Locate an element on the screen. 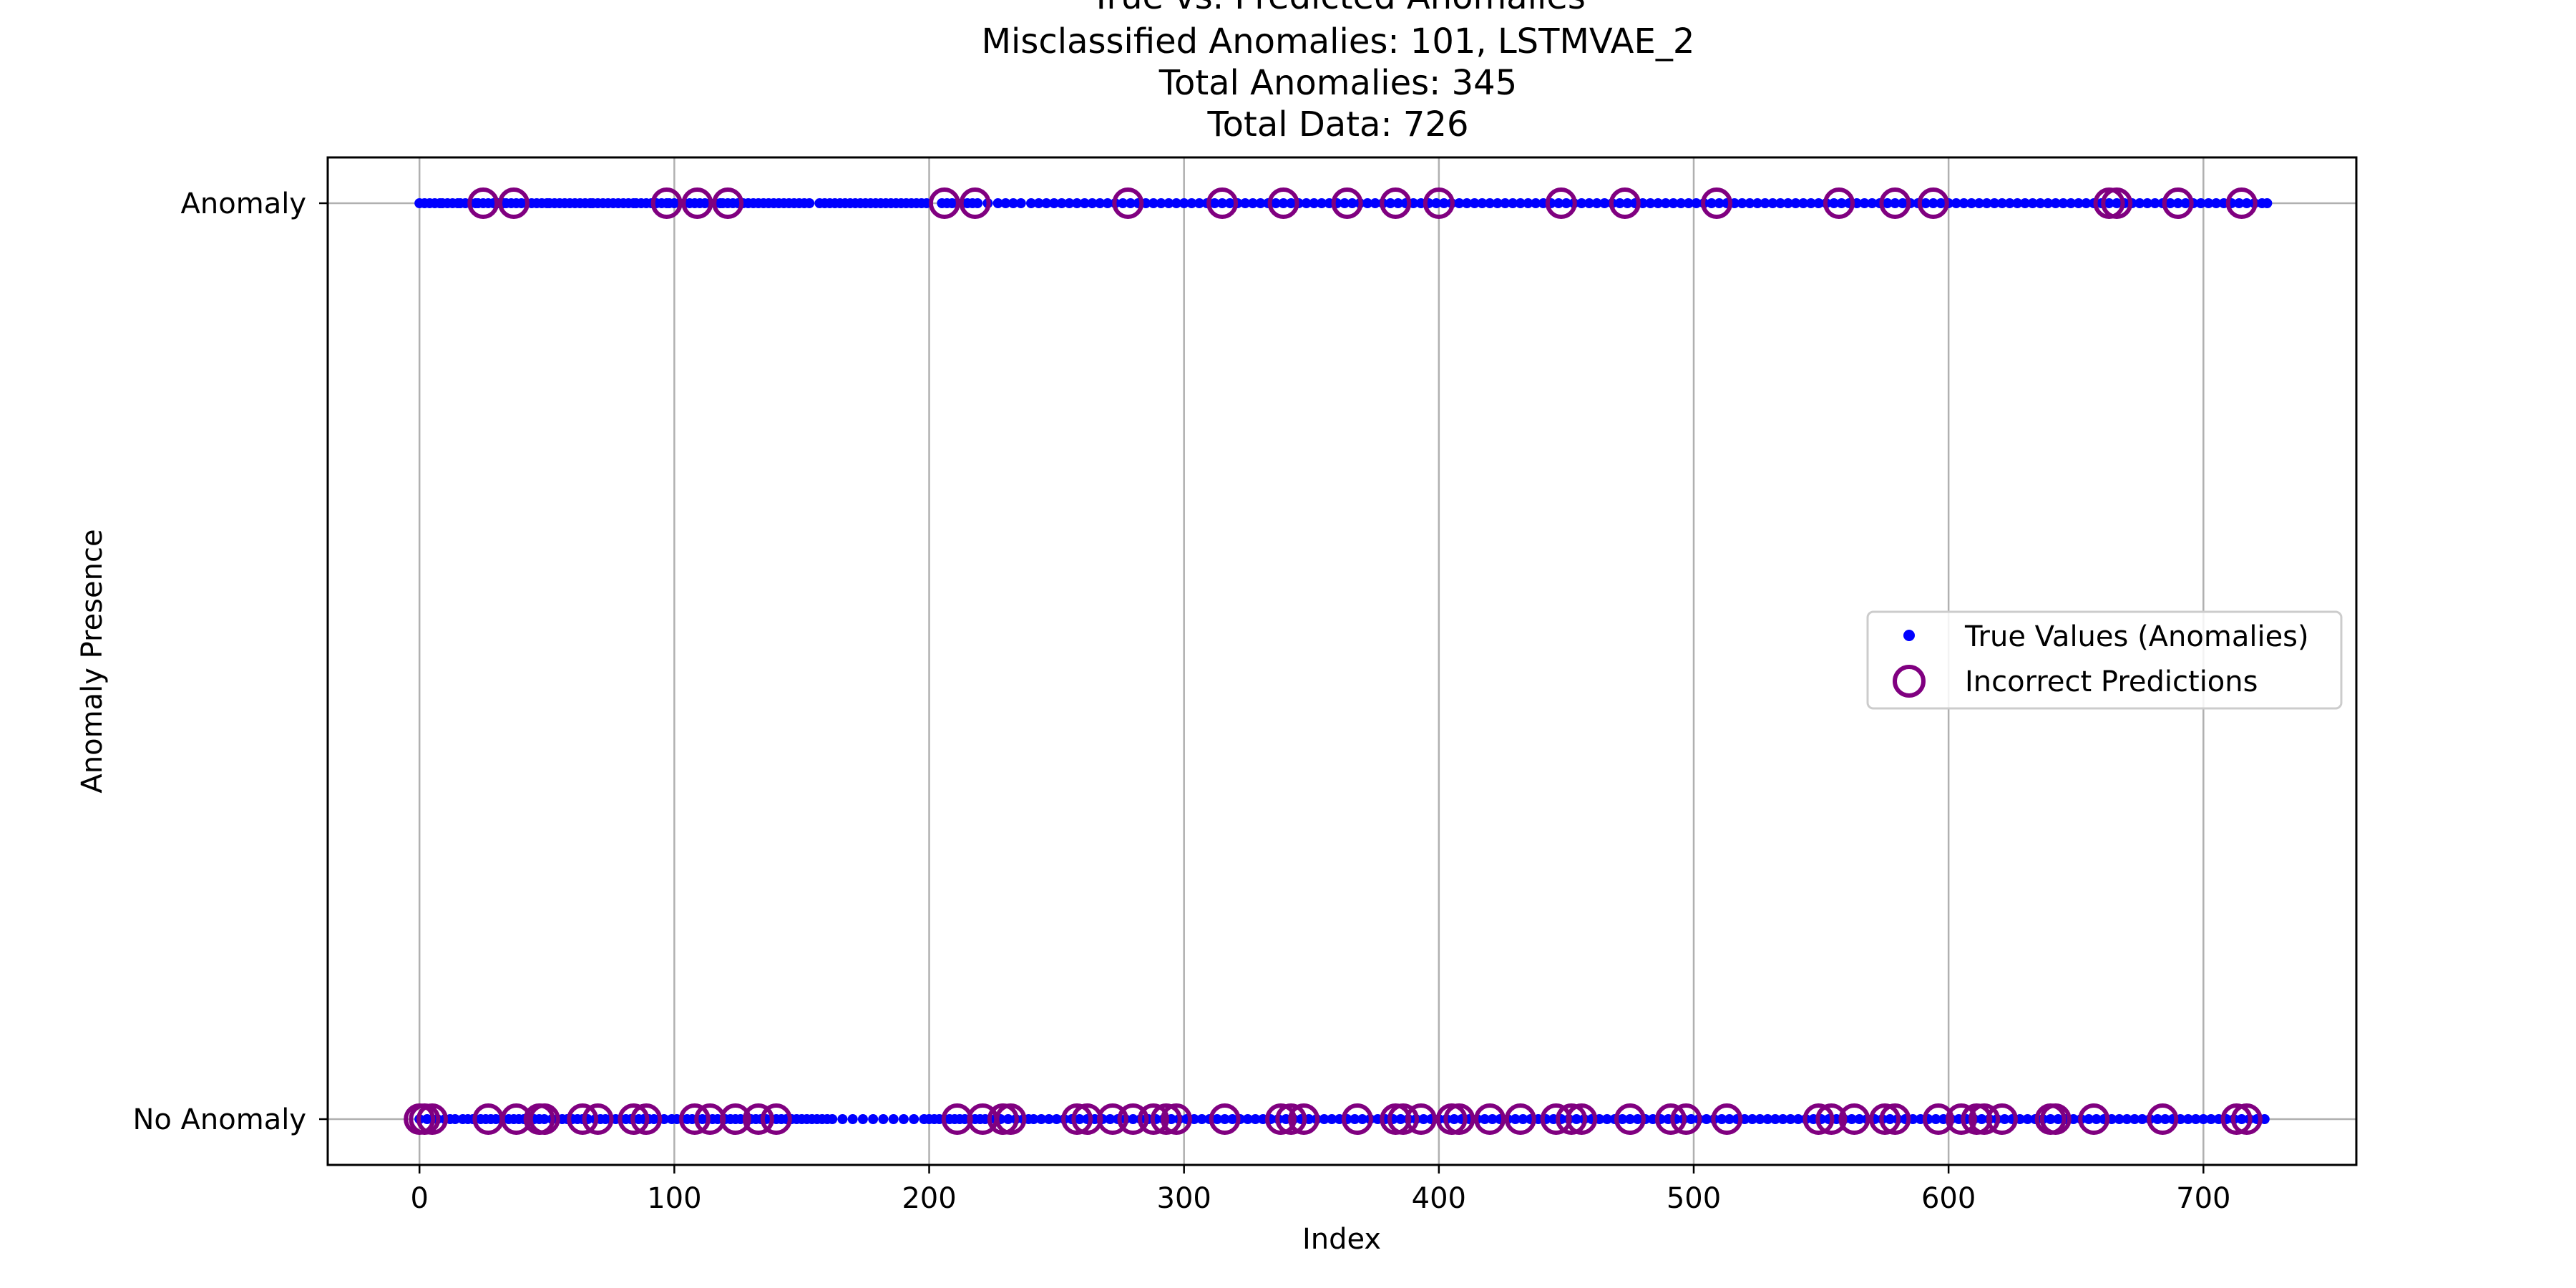 This screenshot has width=2576, height=1288. legend-incorrect-predictions-label: Incorrect Predictions is located at coordinates (2111, 681).